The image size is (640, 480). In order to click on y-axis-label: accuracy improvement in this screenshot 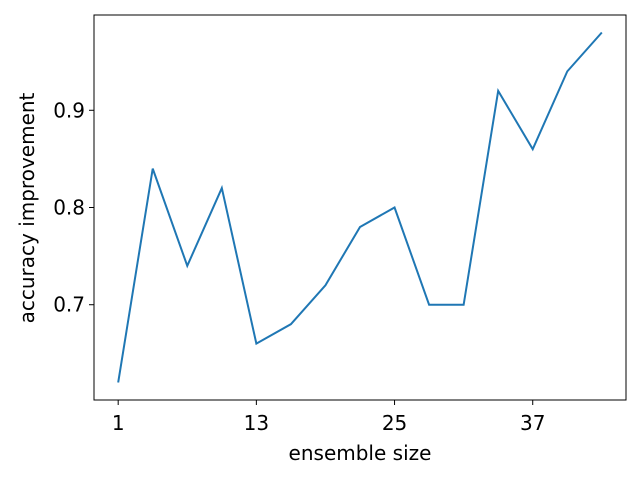, I will do `click(27, 207)`.